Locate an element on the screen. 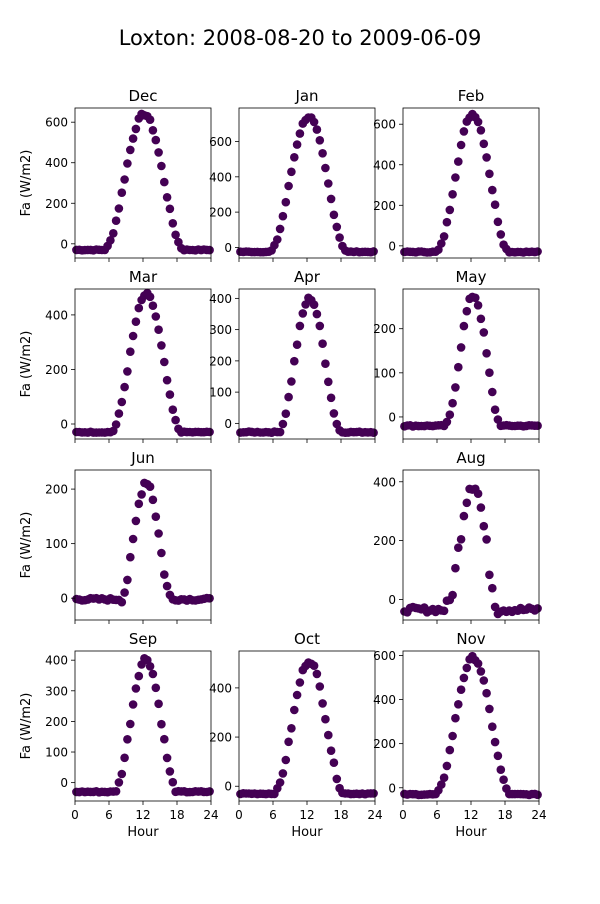 The image size is (600, 904). subplot-title: Aug is located at coordinates (470, 458).